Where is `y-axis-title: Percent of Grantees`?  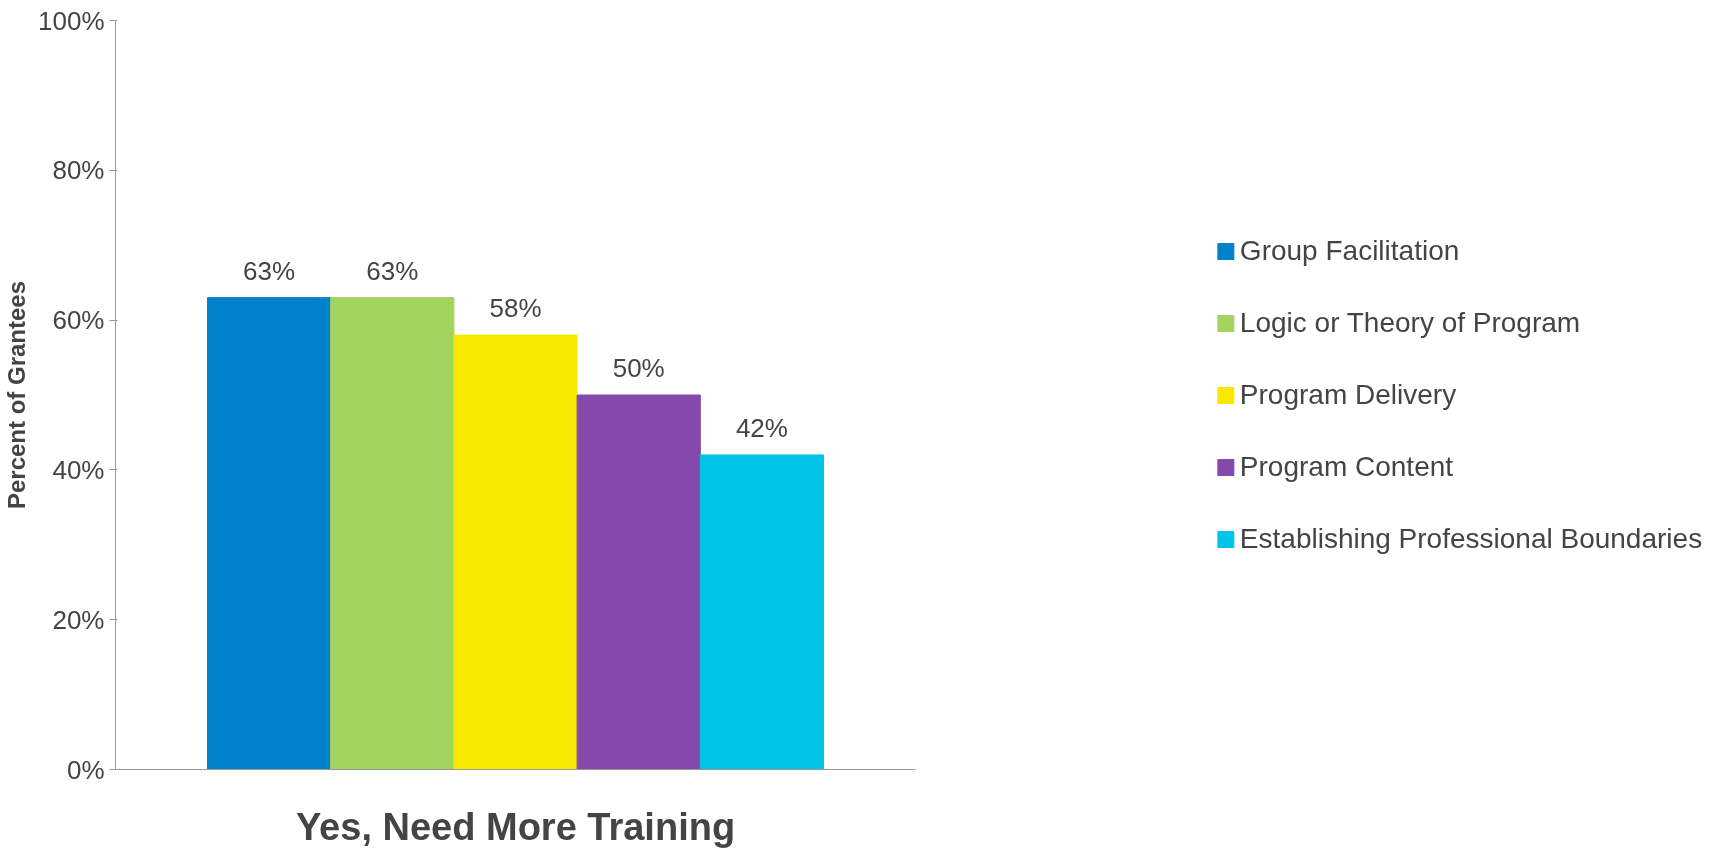 y-axis-title: Percent of Grantees is located at coordinates (16, 395).